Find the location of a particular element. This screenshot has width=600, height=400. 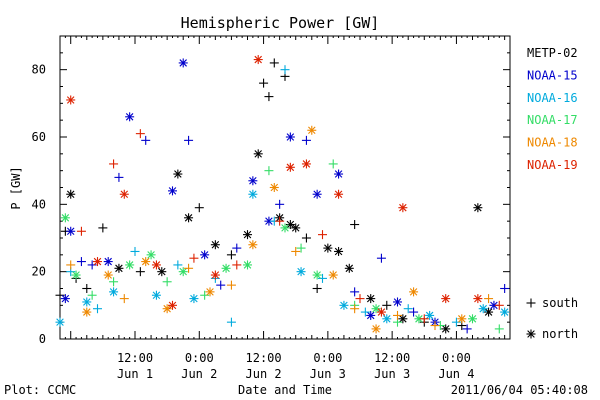

chart-title: Hemispheric Power [GW] is located at coordinates (280, 23).